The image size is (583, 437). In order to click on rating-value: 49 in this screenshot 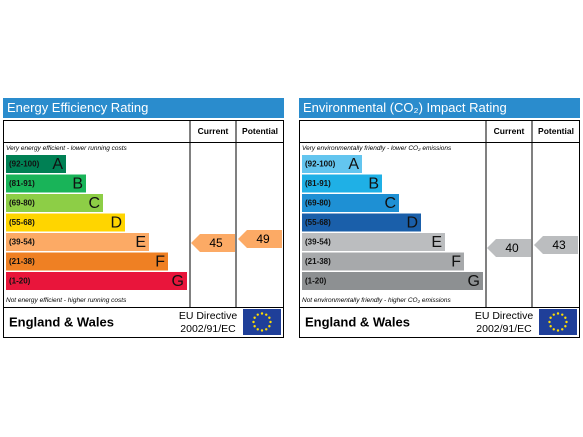, I will do `click(263, 239)`.